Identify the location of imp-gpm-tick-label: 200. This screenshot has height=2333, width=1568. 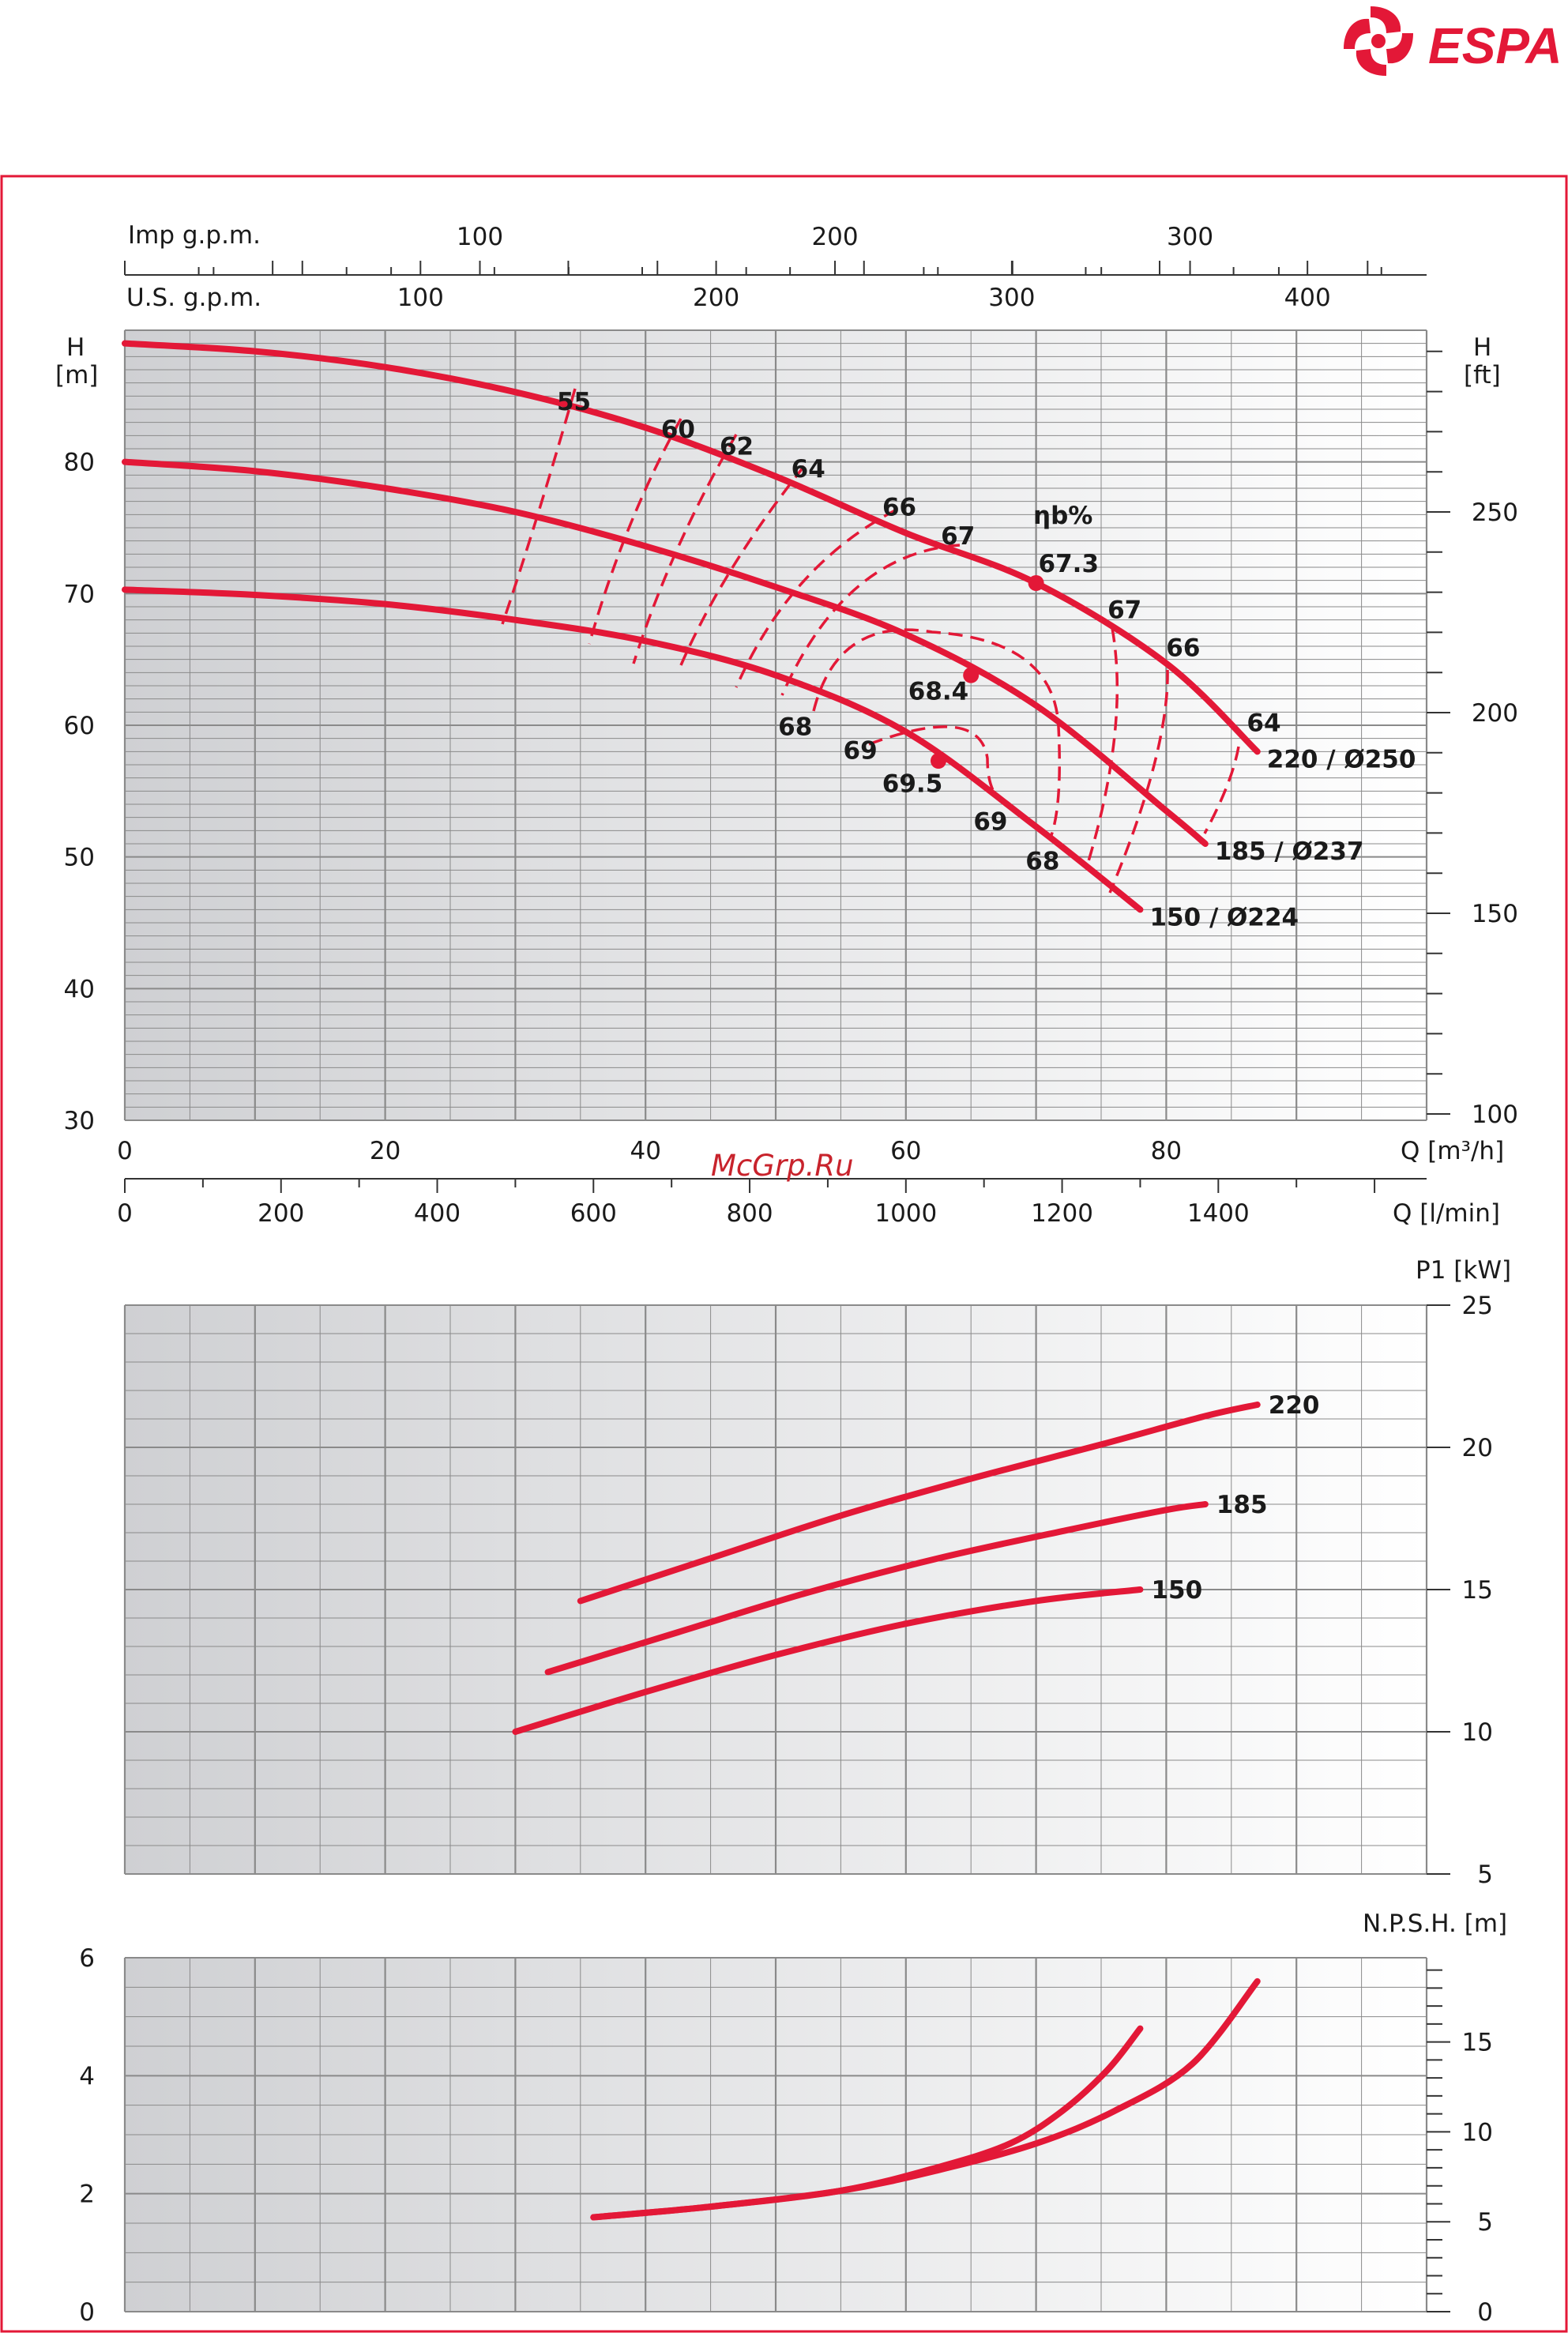
(834, 237).